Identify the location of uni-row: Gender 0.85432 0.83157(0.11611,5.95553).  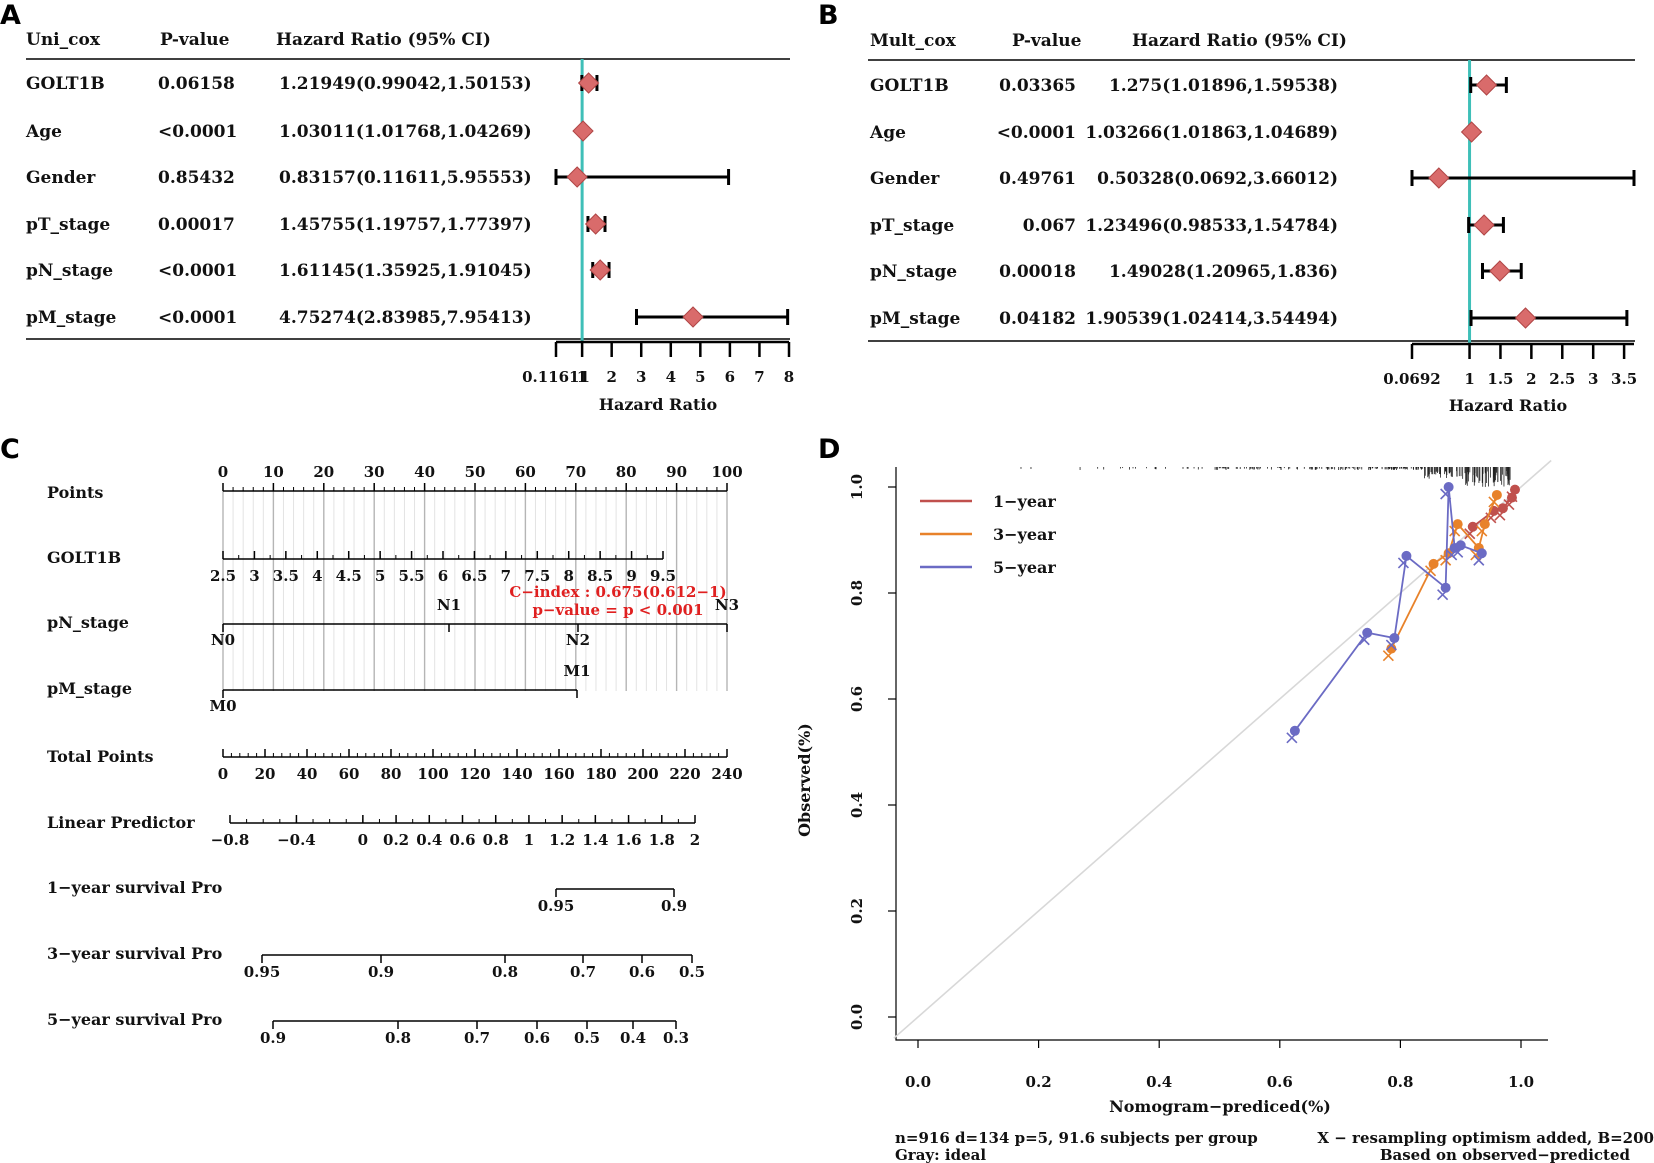
(279, 178).